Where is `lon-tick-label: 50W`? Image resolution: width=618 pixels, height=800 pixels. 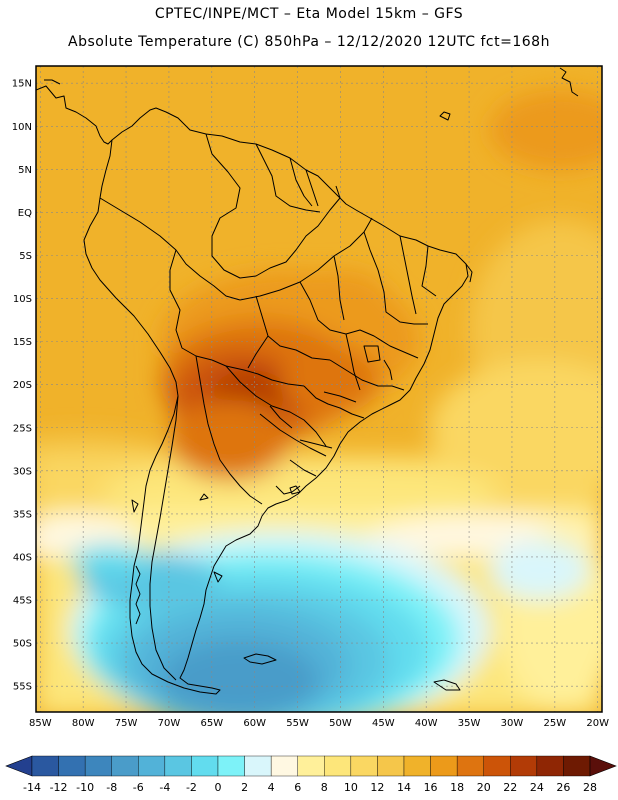 lon-tick-label: 50W is located at coordinates (340, 723).